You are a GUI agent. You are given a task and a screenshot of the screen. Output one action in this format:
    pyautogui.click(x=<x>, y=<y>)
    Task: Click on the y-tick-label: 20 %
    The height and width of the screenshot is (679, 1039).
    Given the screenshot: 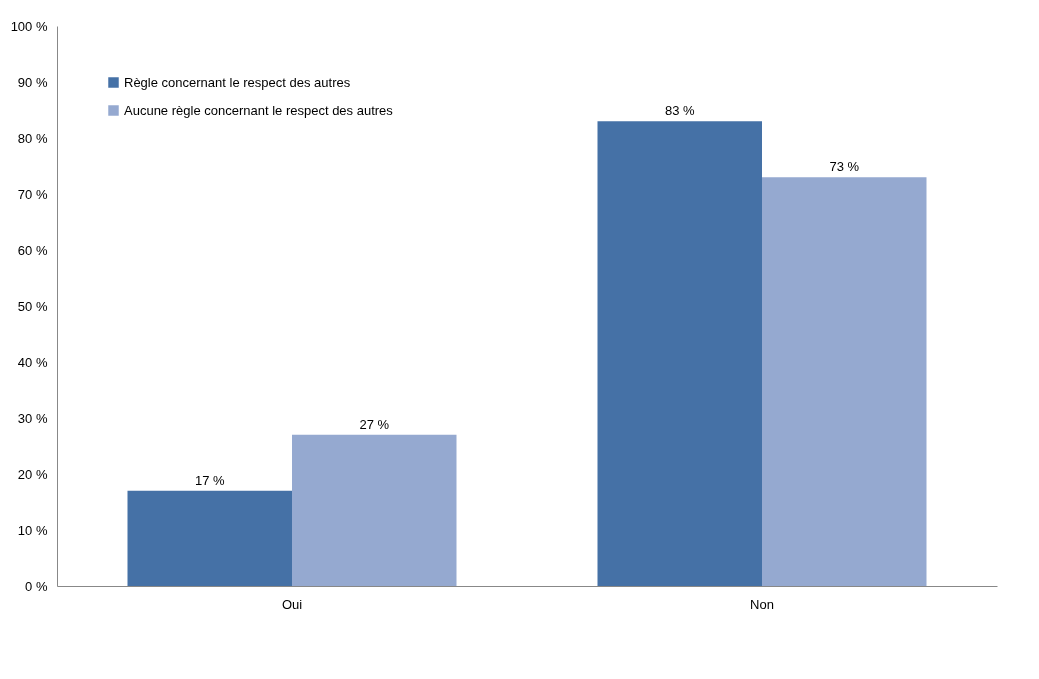 What is the action you would take?
    pyautogui.click(x=32, y=474)
    